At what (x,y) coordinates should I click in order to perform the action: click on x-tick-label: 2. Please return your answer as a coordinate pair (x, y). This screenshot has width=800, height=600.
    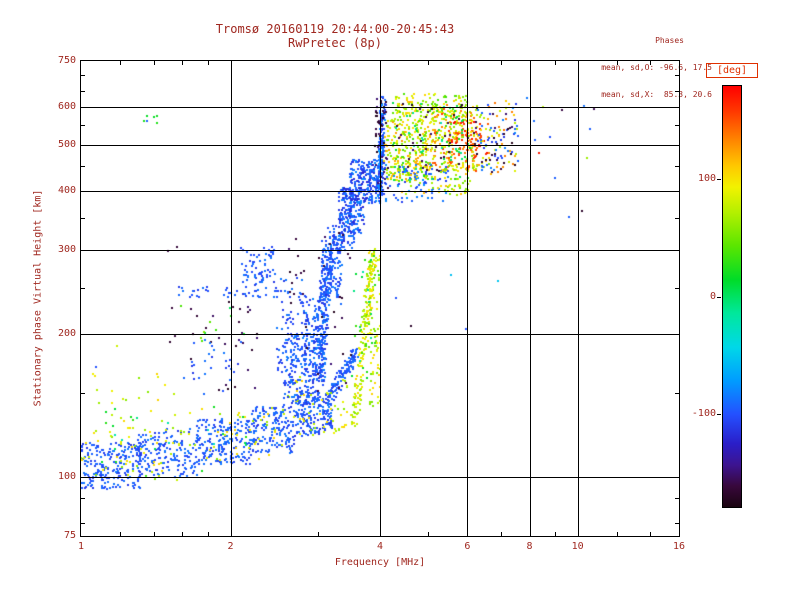
    Looking at the image, I should click on (230, 546).